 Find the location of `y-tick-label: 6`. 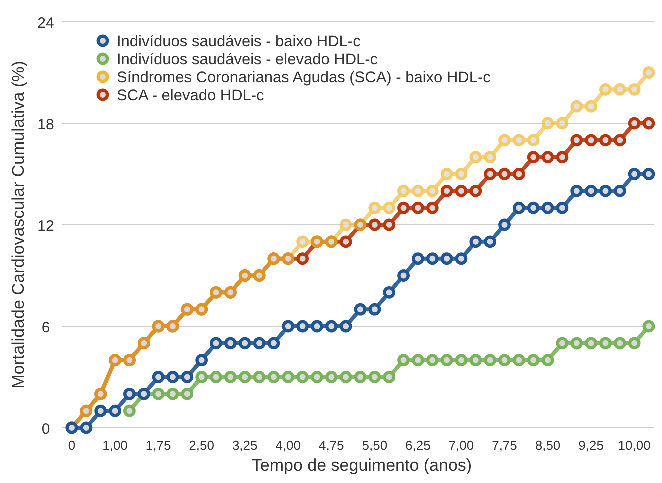

y-tick-label: 6 is located at coordinates (46, 328).